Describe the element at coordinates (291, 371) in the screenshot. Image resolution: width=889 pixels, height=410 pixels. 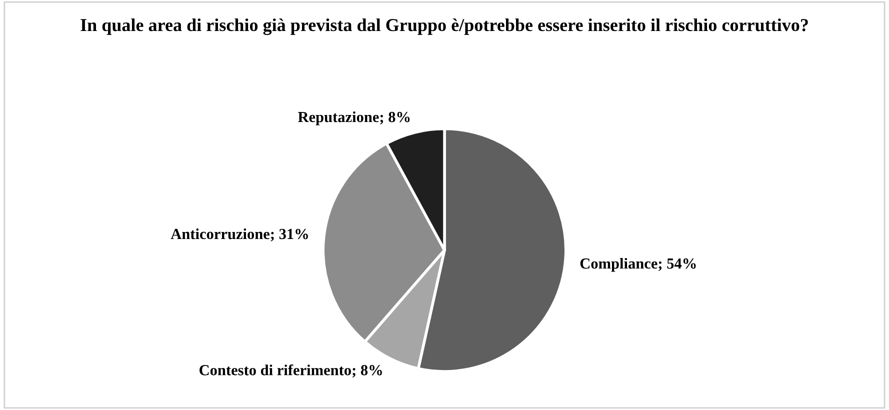
I see `slice-label: Contesto di riferimento; 8%` at that location.